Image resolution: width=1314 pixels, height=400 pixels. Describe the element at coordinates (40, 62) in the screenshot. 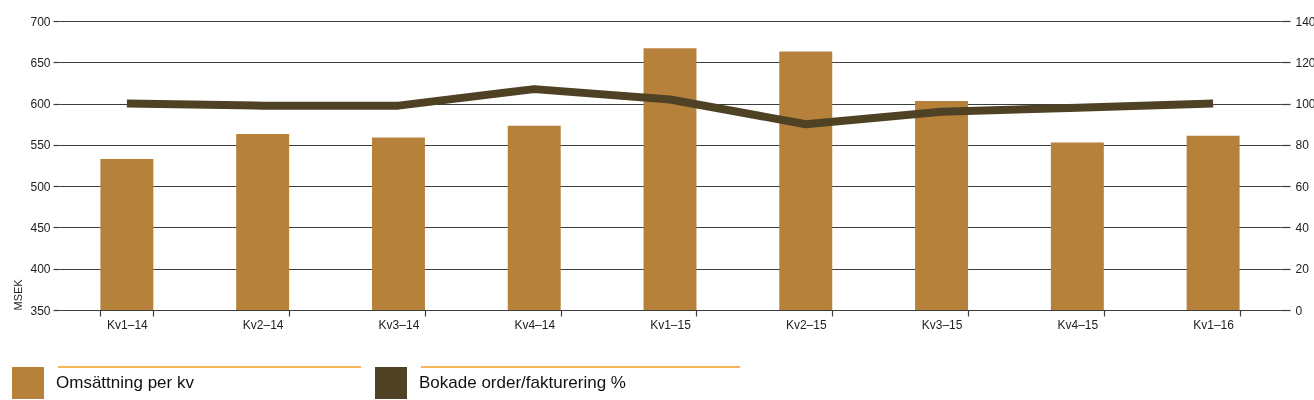

I see `y-tick-label: 650` at that location.